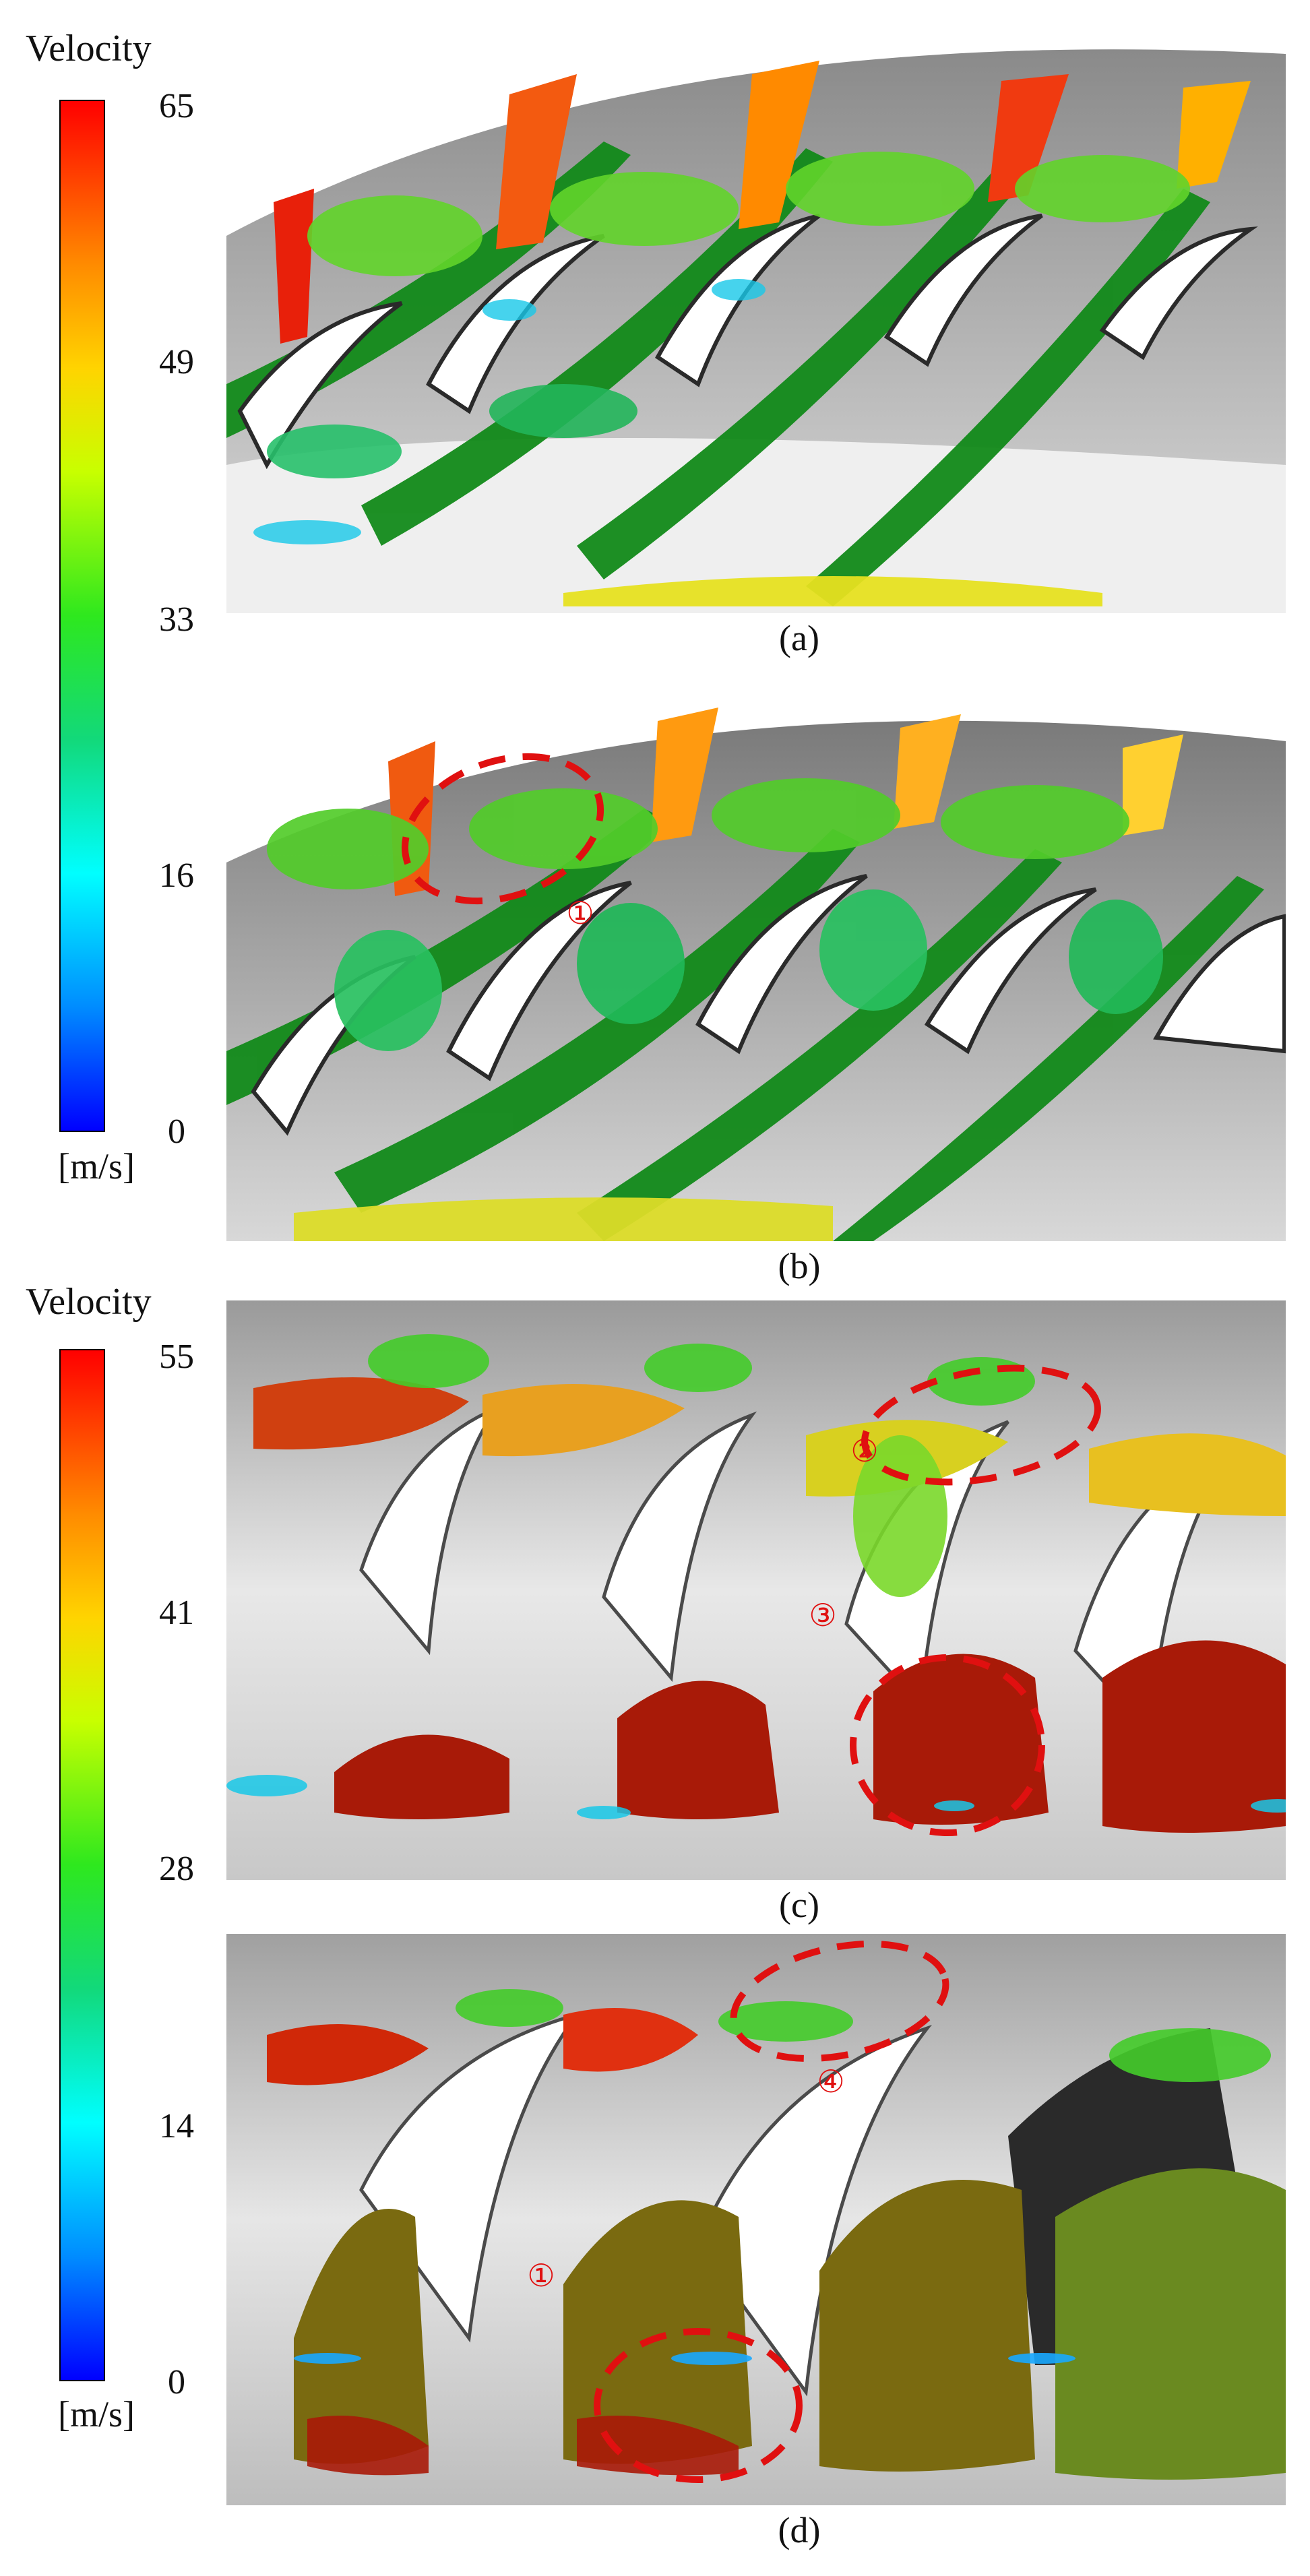  I want to click on panel-d-caption: (d), so click(799, 2530).